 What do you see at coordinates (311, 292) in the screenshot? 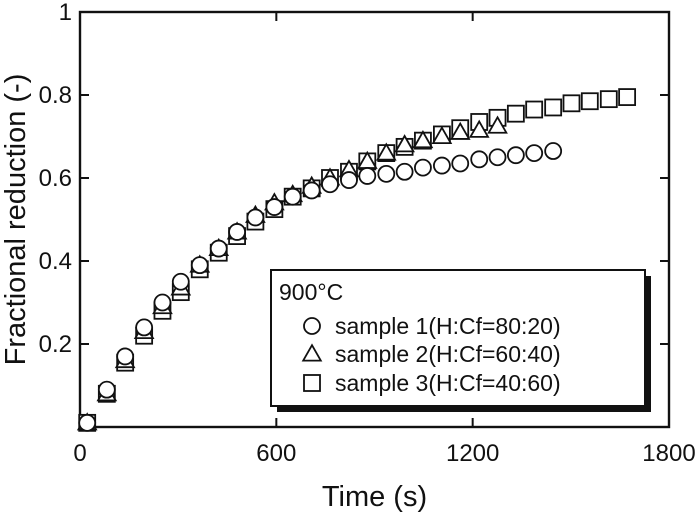
I see `legend-title: 900°C` at bounding box center [311, 292].